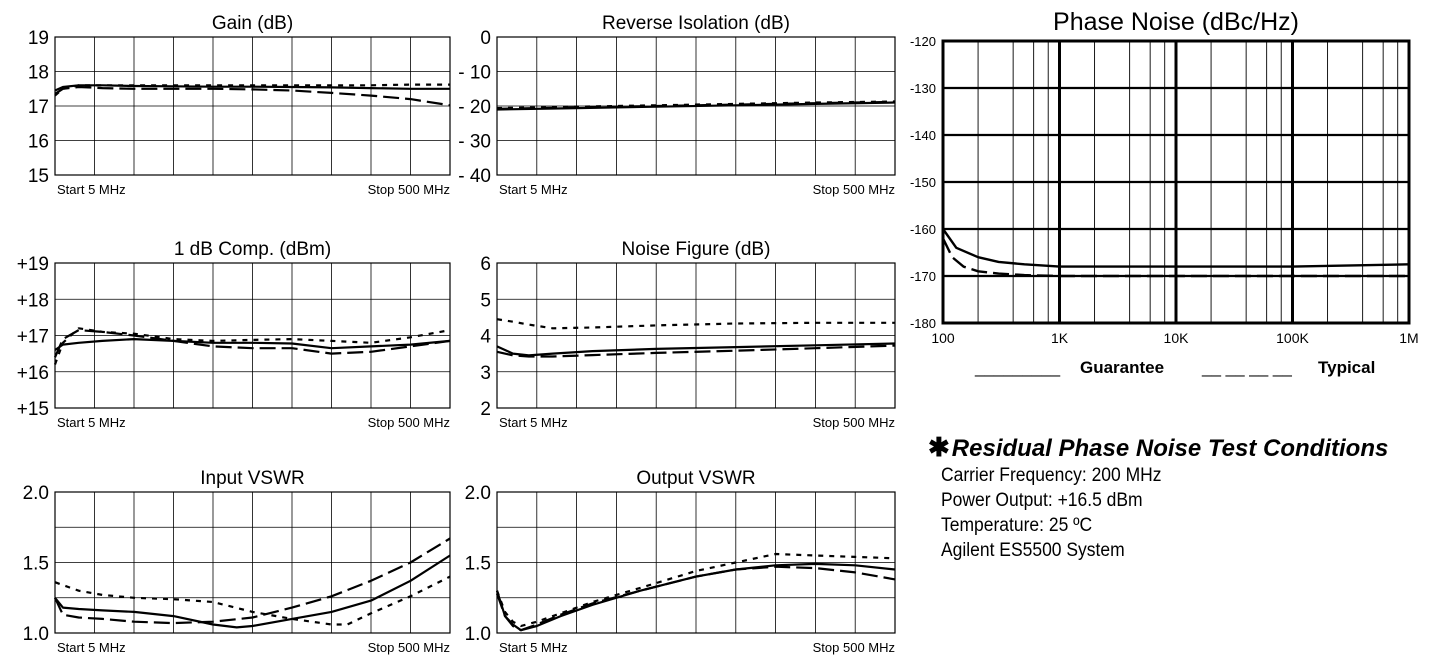 The image size is (1430, 661). Describe the element at coordinates (1176, 22) in the screenshot. I see `phase-noise-title: Phase Noise (dBc/Hz)` at that location.